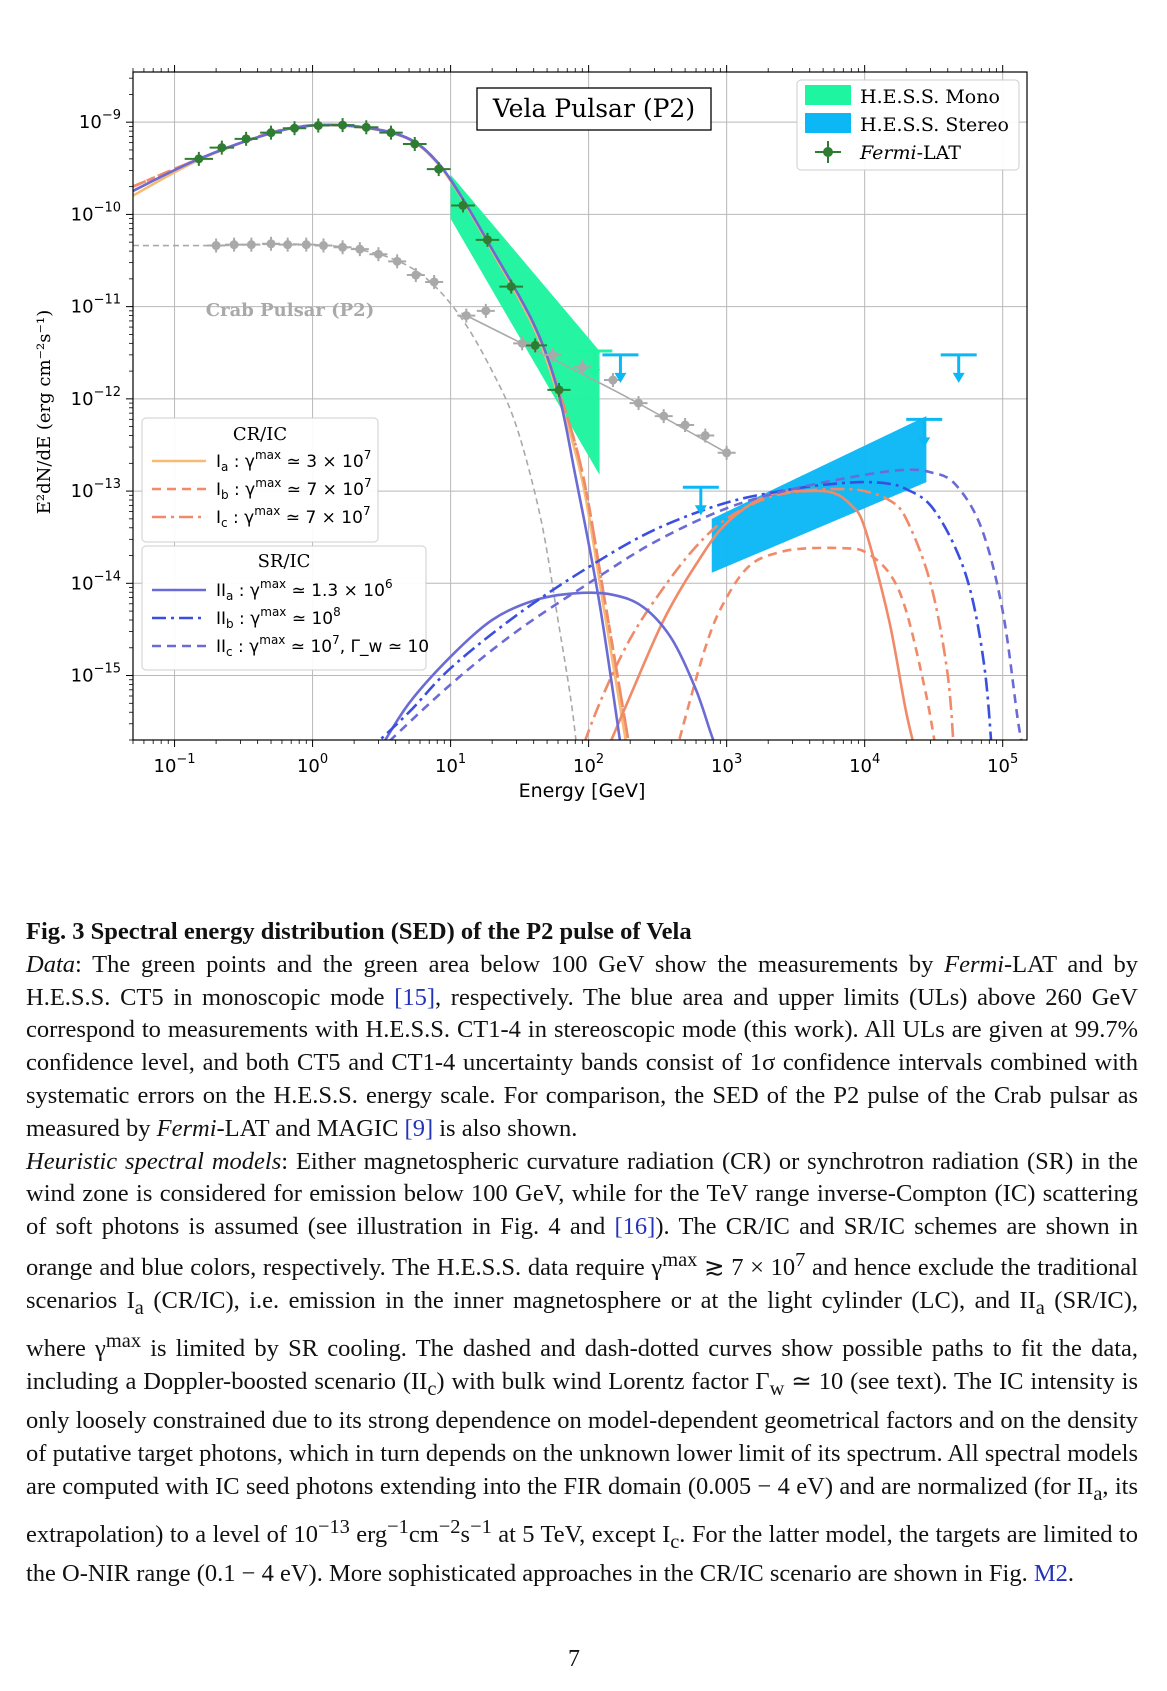  What do you see at coordinates (335, 591) in the screenshot?
I see `legend-value: ≃ 1.3 × 10` at bounding box center [335, 591].